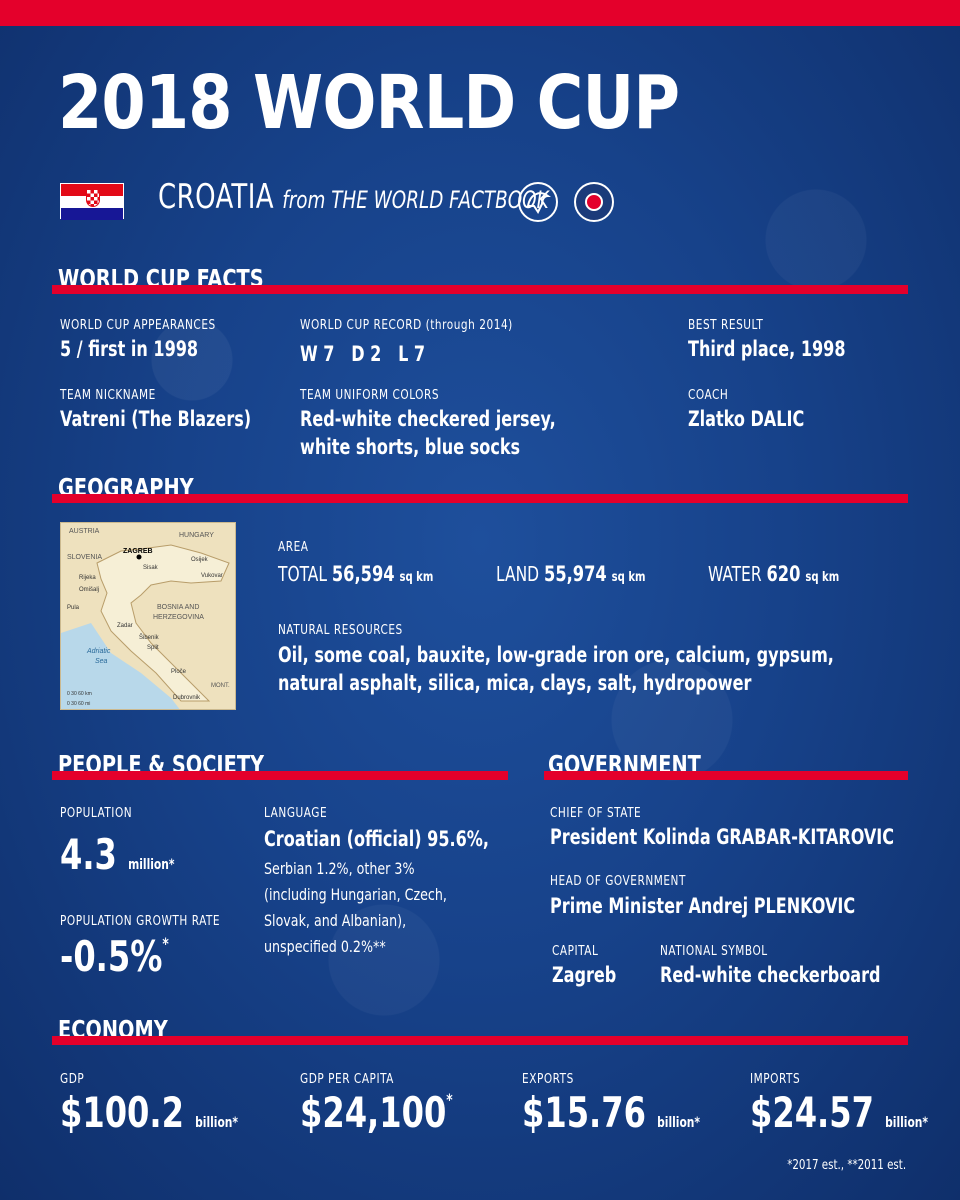  I want to click on page-title: 2018 WORLD CUP, so click(369, 103).